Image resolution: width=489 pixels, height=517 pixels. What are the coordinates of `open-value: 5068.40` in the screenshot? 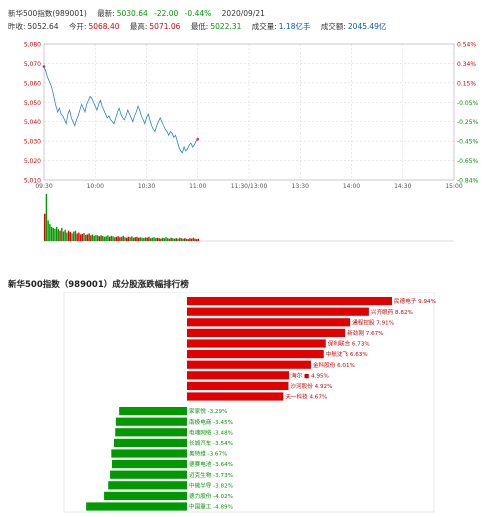 It's located at (104, 26).